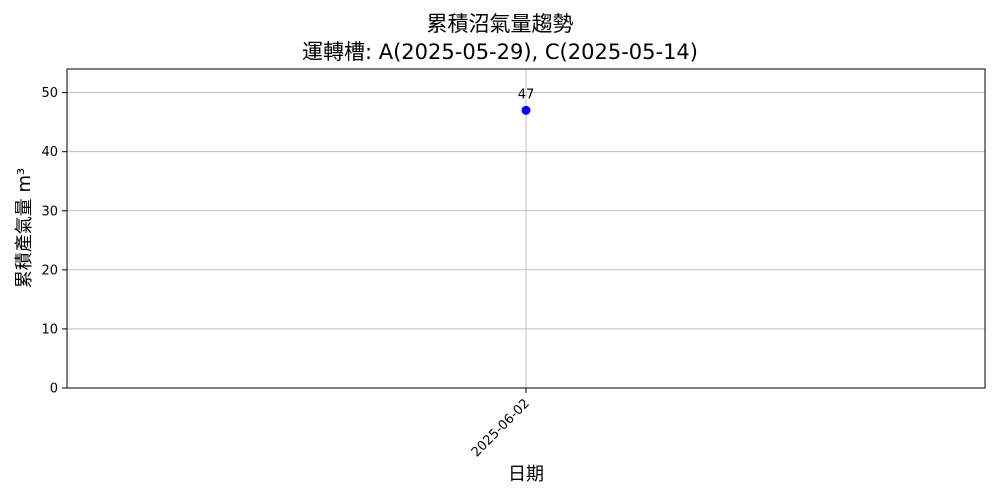  What do you see at coordinates (526, 110) in the screenshot?
I see `data-point` at bounding box center [526, 110].